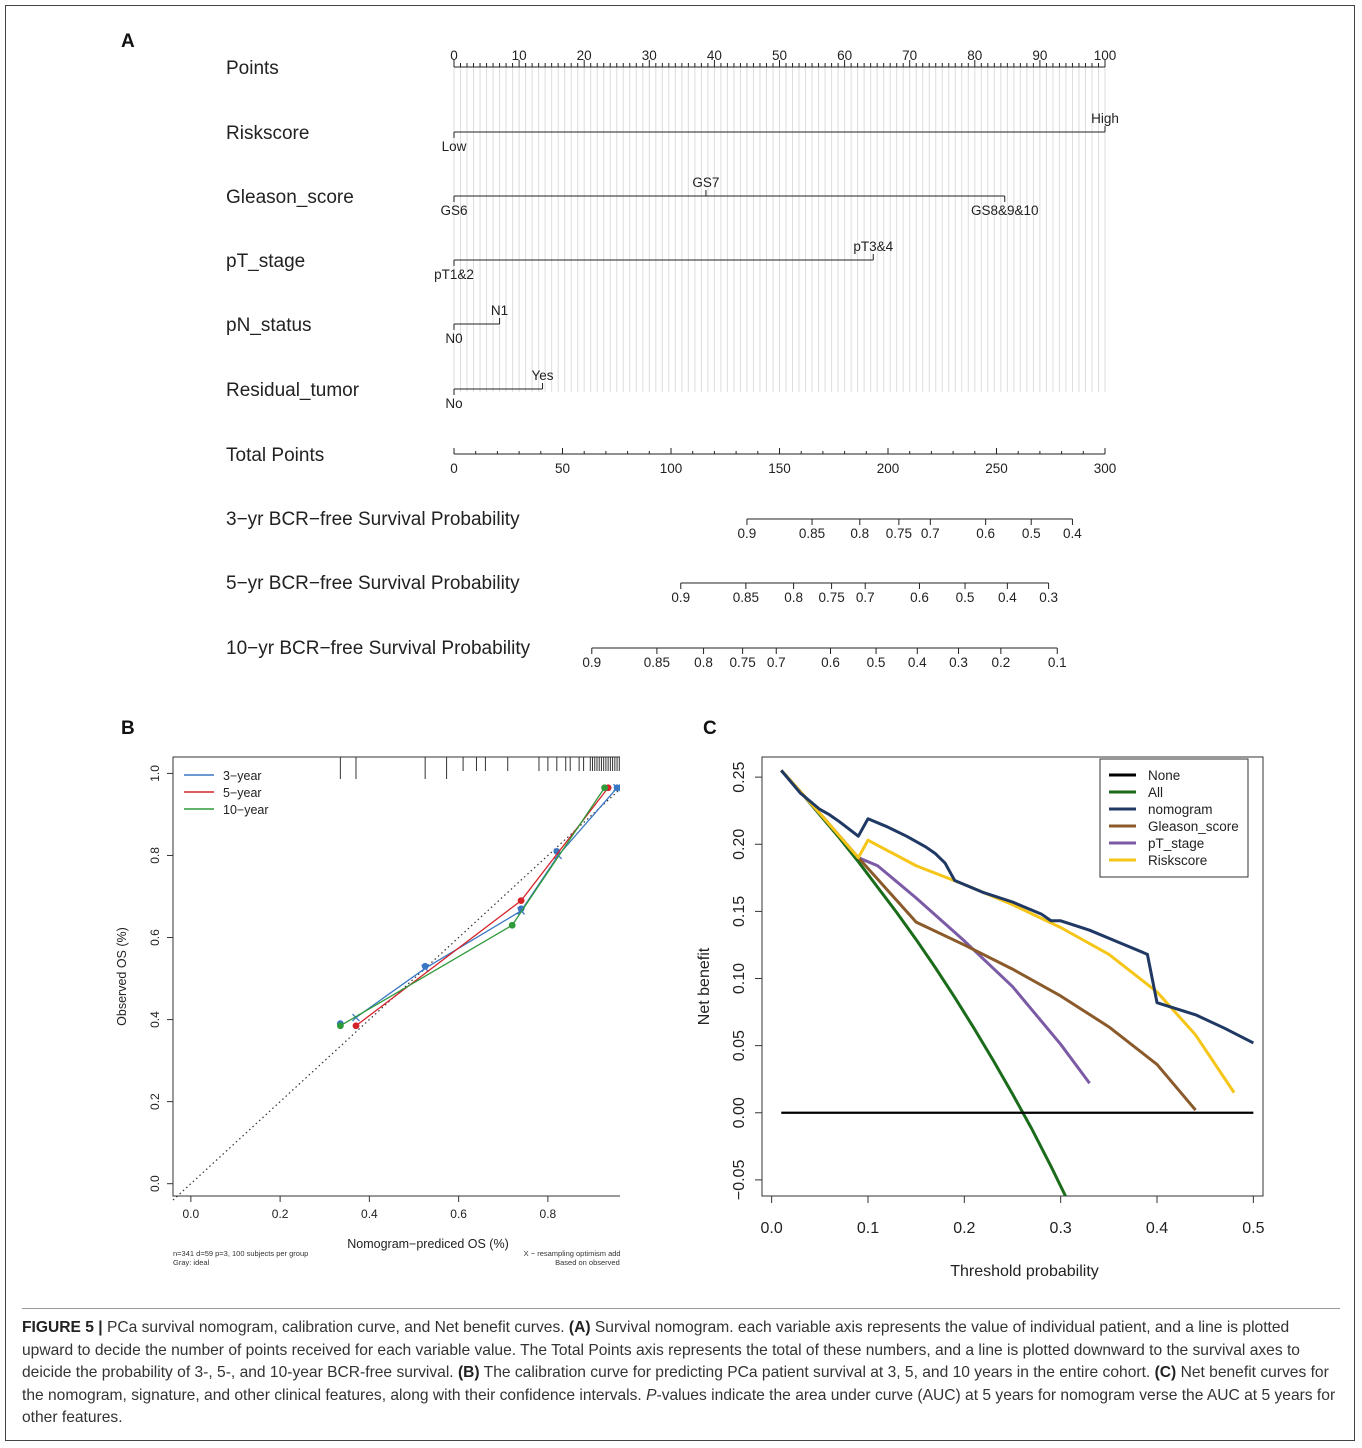 The image size is (1362, 1448). What do you see at coordinates (779, 468) in the screenshot?
I see `total-points-tick-label: 150` at bounding box center [779, 468].